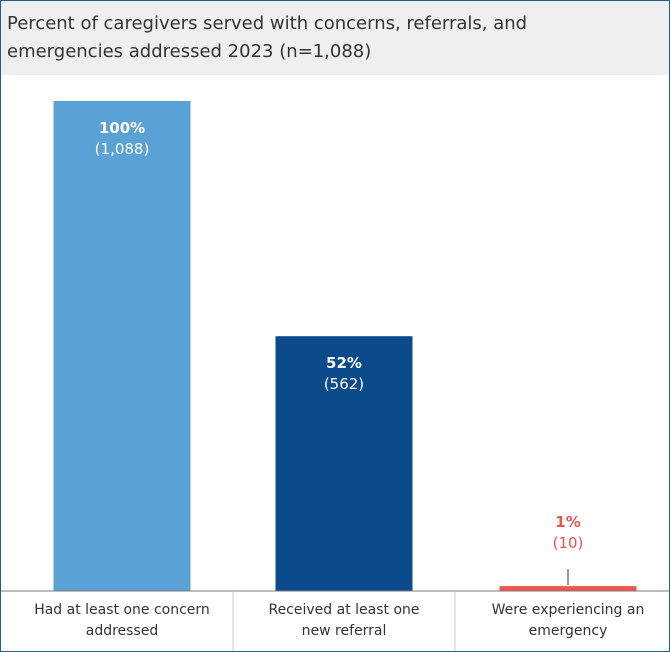 The height and width of the screenshot is (652, 670). I want to click on bar-count-label-1: (1,088), so click(122, 149).